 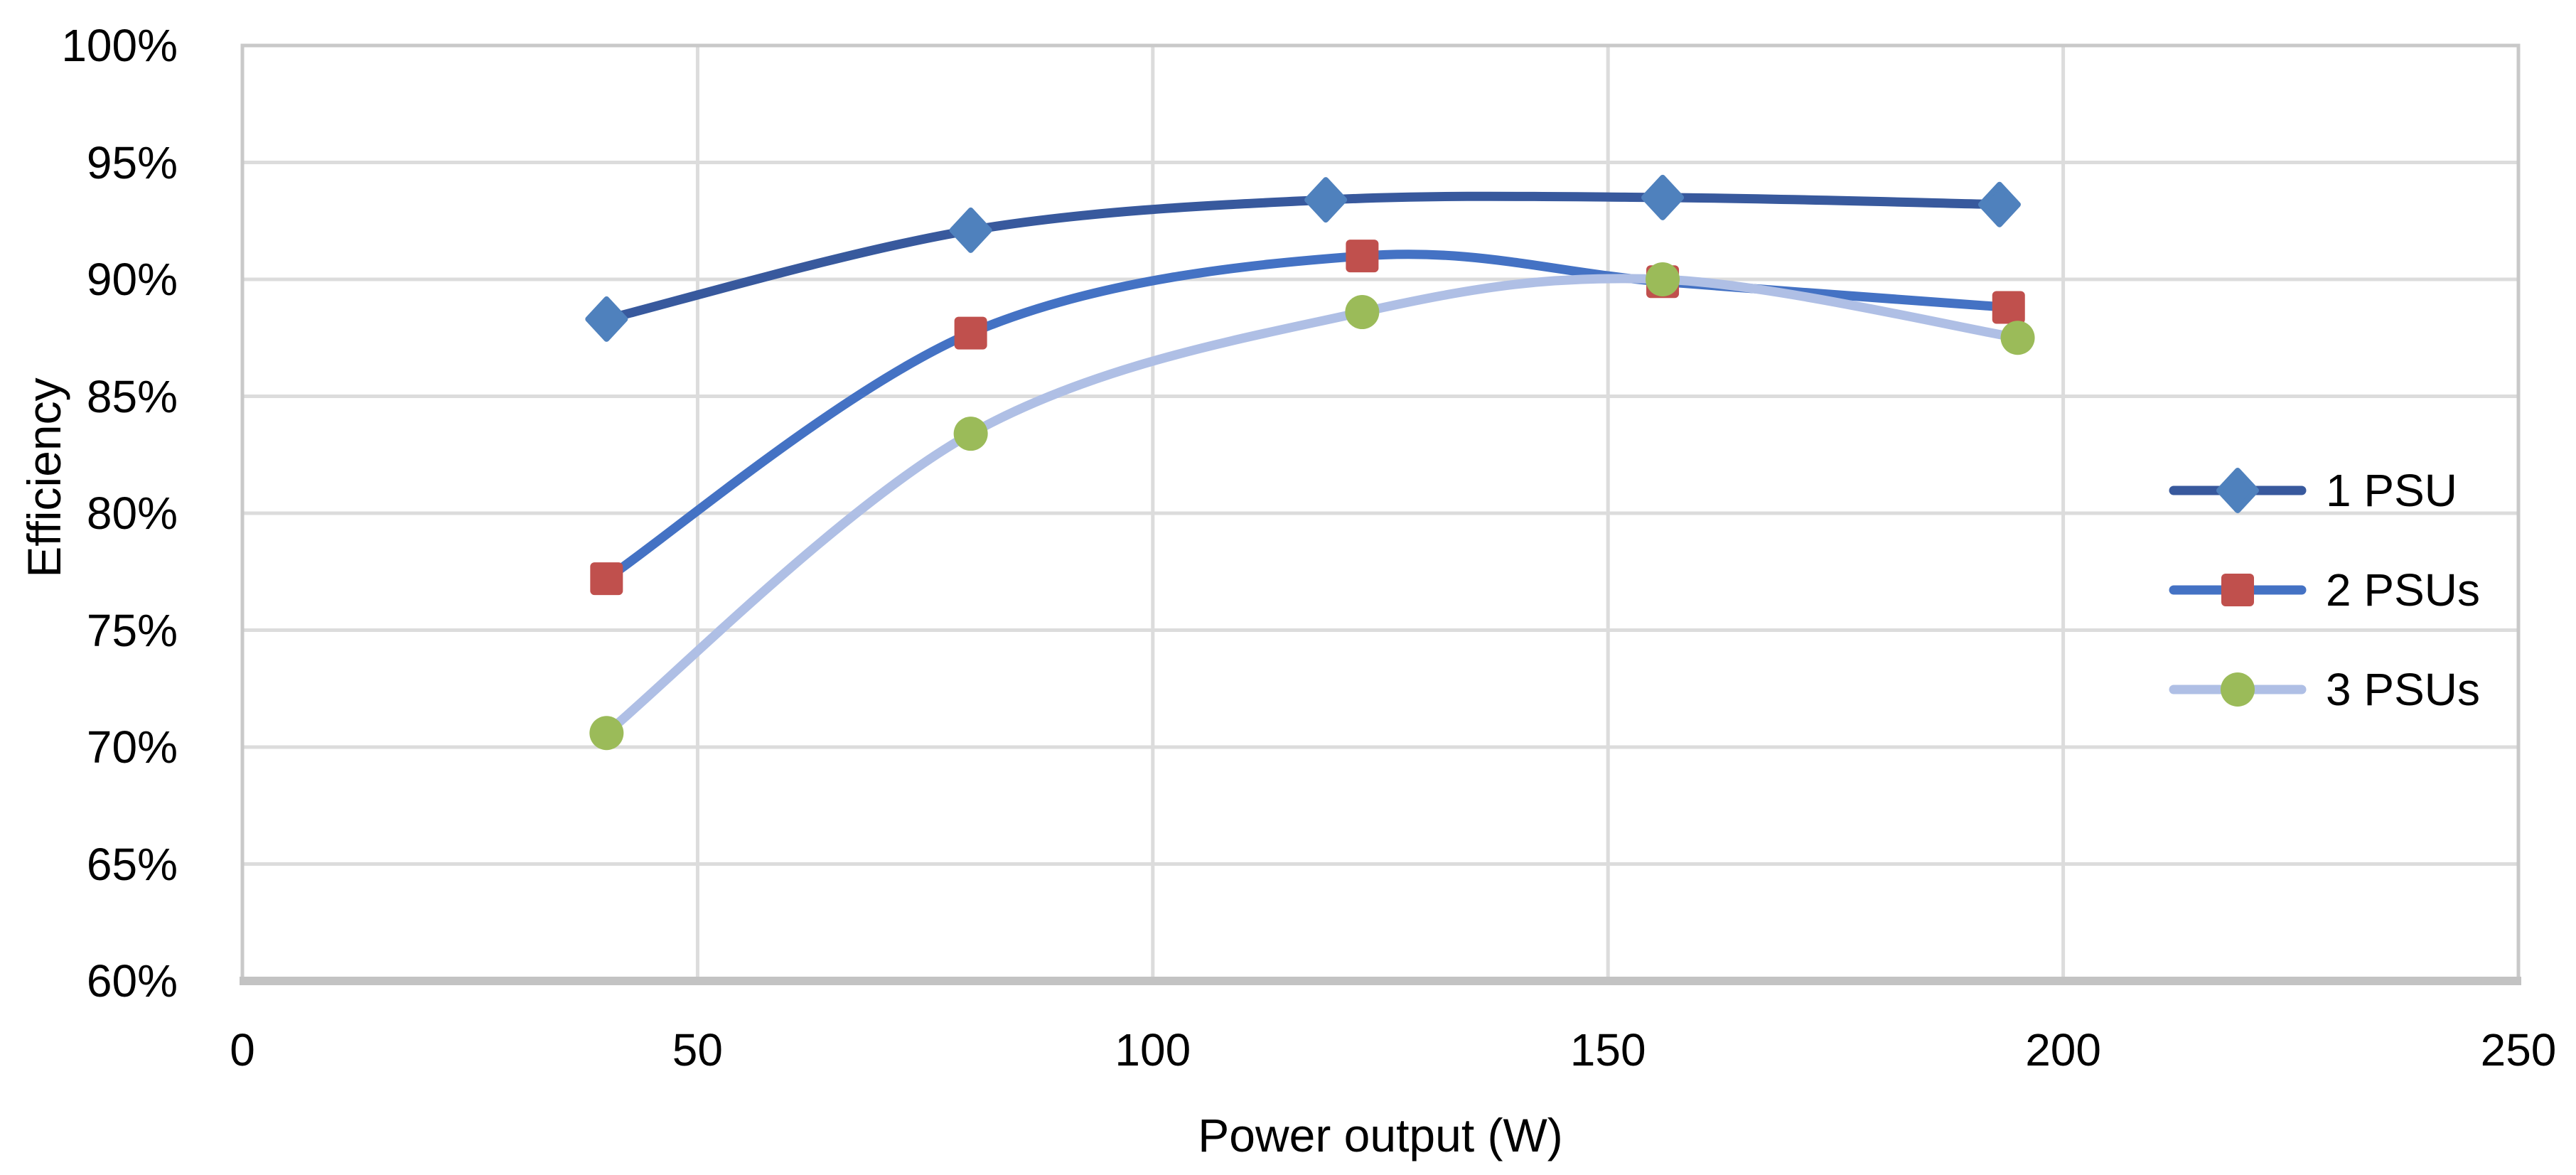 I want to click on y-tick-label: 90%, so click(x=132, y=279).